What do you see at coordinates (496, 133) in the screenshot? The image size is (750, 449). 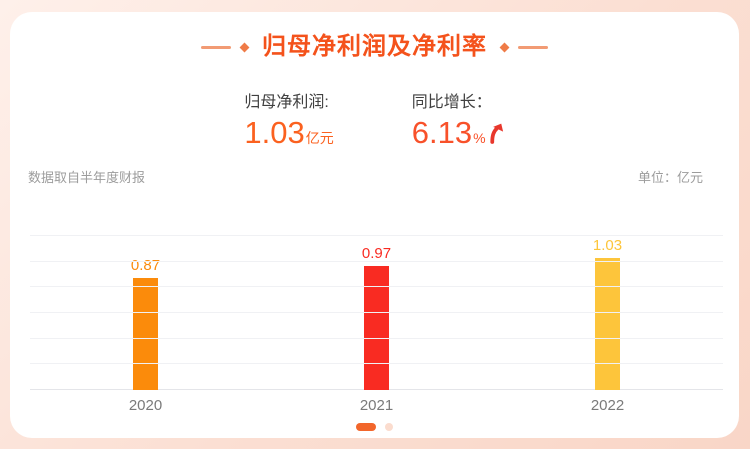 I see `trend-up-icon` at bounding box center [496, 133].